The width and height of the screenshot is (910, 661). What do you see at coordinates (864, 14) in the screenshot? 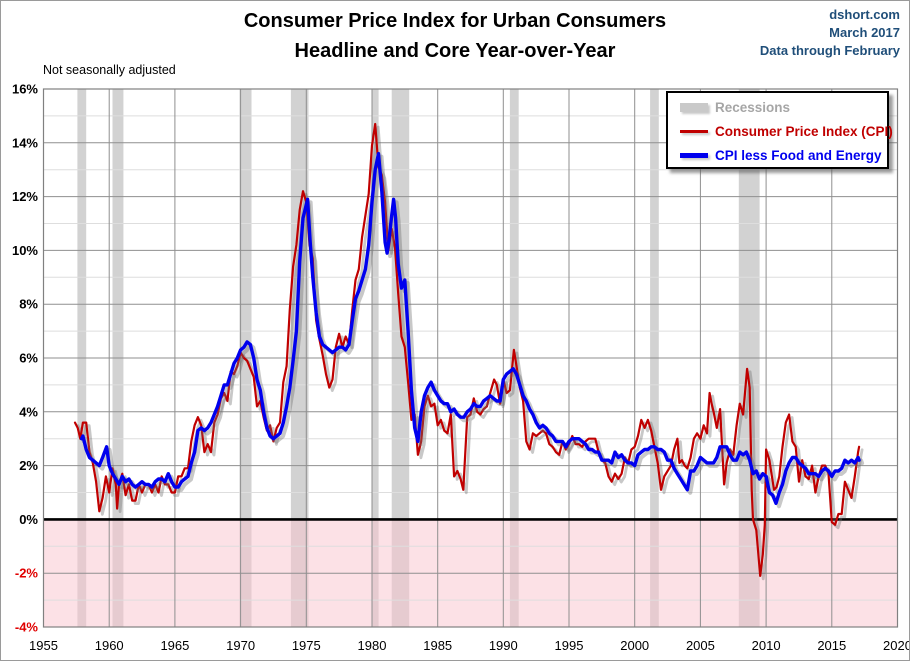
I see `source-site: dshort.com` at bounding box center [864, 14].